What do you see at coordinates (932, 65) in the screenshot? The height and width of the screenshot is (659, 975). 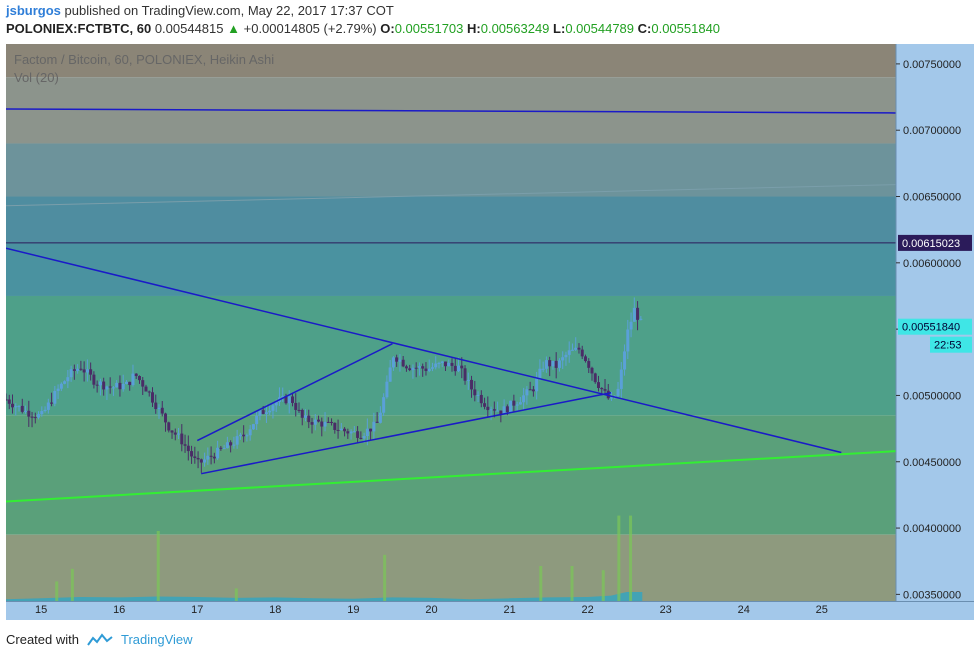 I see `y-tick-label: 0.00750000` at bounding box center [932, 65].